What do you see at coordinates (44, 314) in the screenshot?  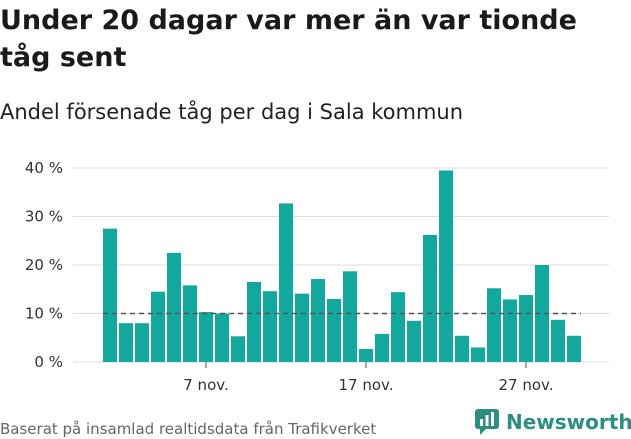 I see `y-tick-label: 10 %` at bounding box center [44, 314].